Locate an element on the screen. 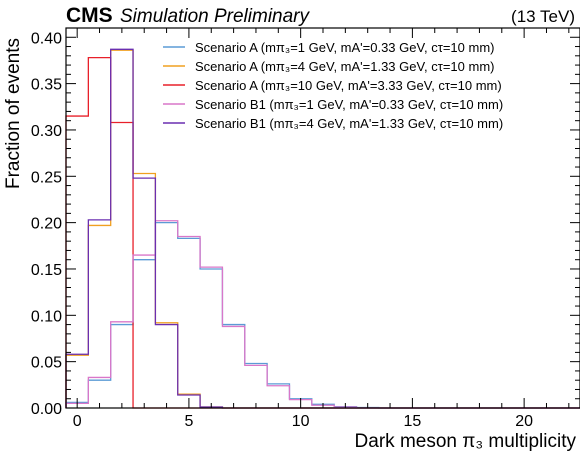 This screenshot has height=455, width=580. x-tick-label: 20 is located at coordinates (524, 421).